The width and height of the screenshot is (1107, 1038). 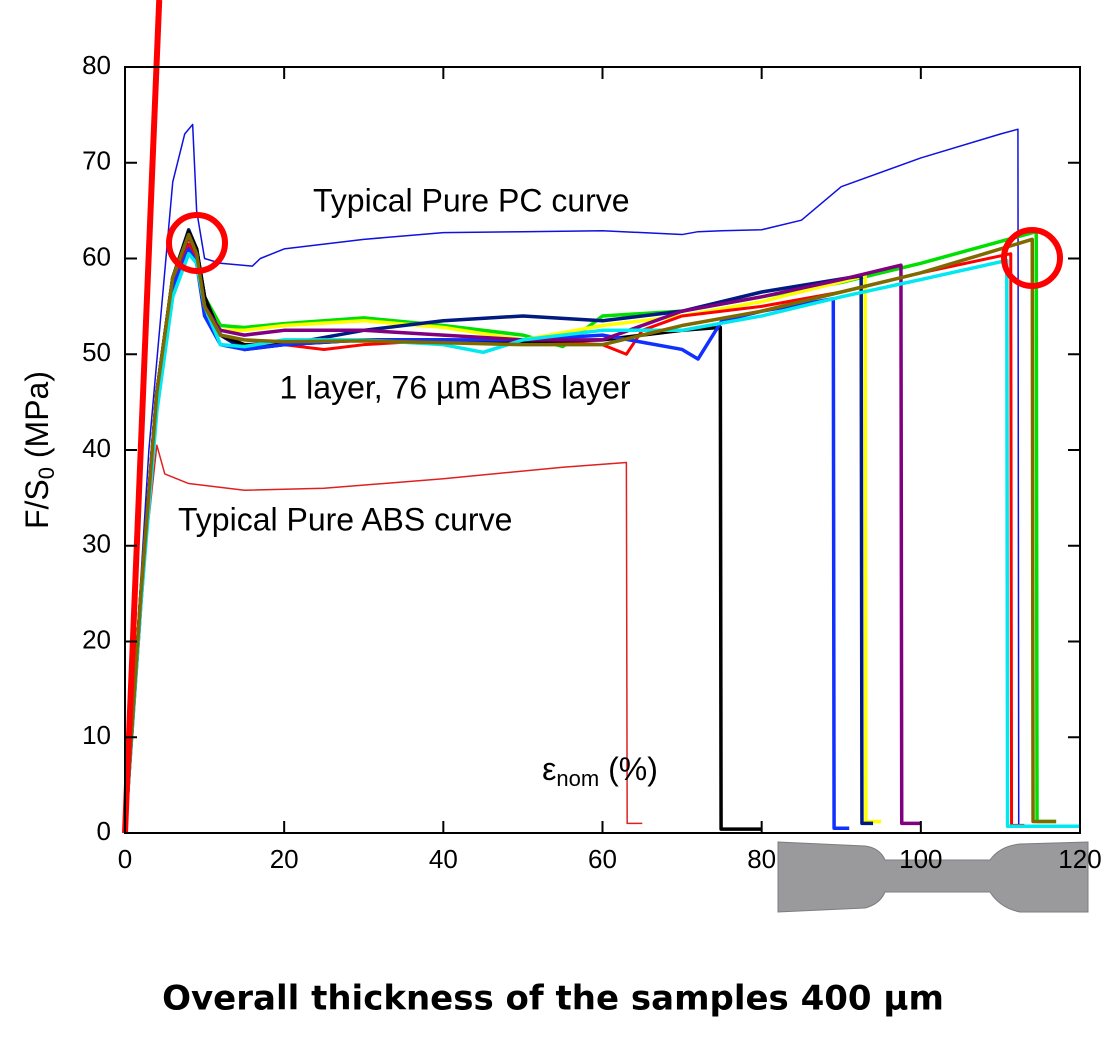 What do you see at coordinates (932, 876) in the screenshot?
I see `specimen-photo` at bounding box center [932, 876].